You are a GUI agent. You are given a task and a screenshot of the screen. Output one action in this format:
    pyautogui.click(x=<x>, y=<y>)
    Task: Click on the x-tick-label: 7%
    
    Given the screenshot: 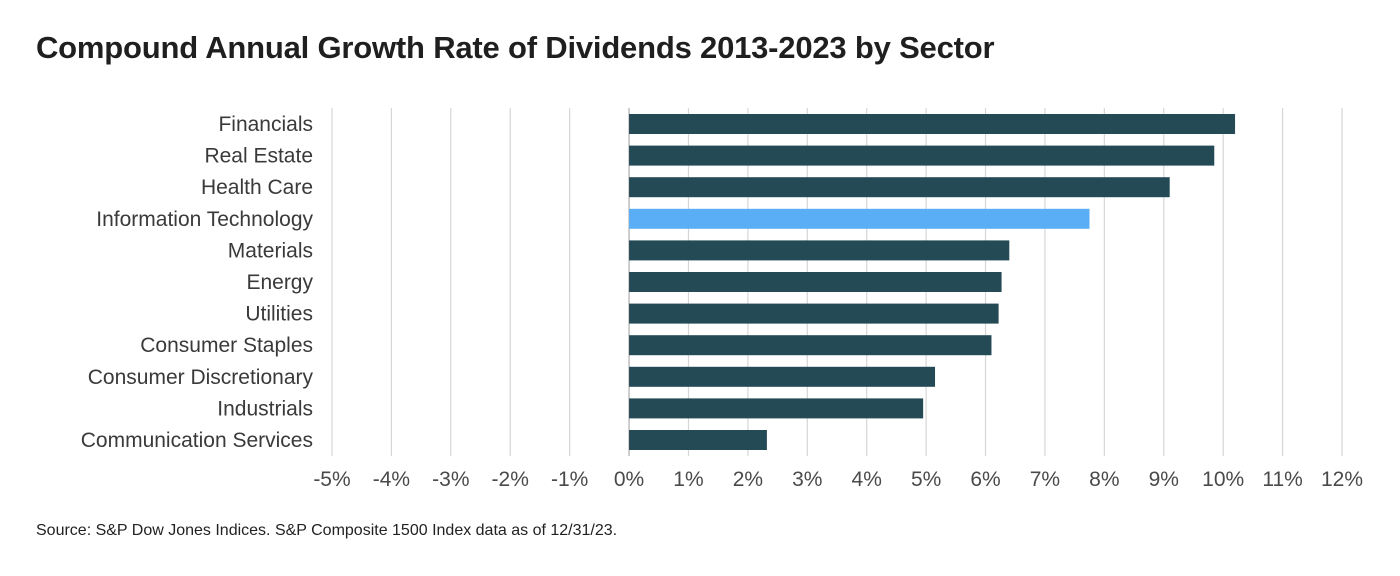 What is the action you would take?
    pyautogui.click(x=1045, y=479)
    